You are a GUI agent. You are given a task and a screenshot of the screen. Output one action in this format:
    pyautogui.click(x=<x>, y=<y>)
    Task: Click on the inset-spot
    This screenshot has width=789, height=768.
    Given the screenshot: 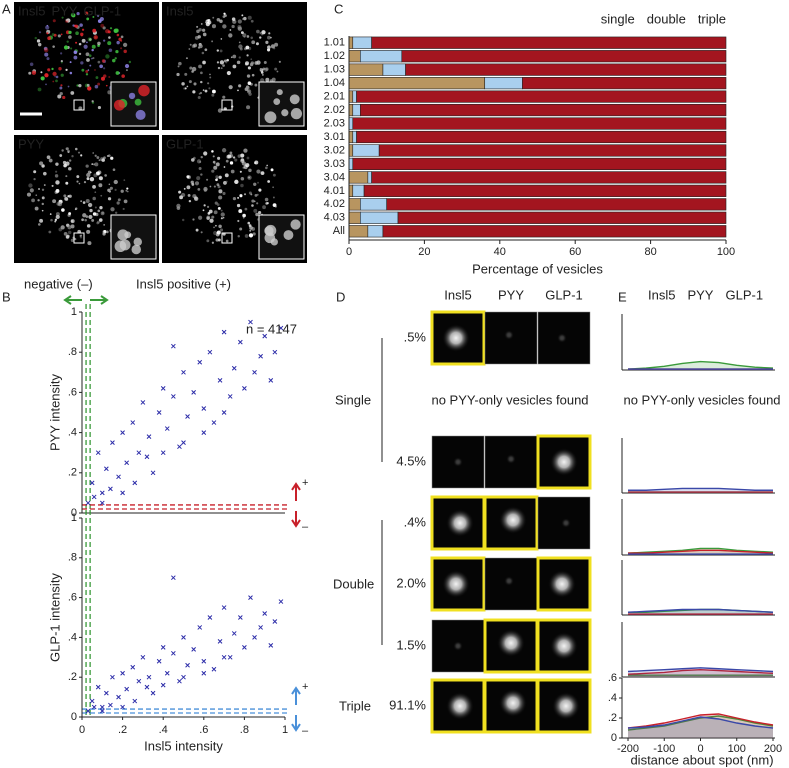 What is the action you would take?
    pyautogui.click(x=274, y=242)
    